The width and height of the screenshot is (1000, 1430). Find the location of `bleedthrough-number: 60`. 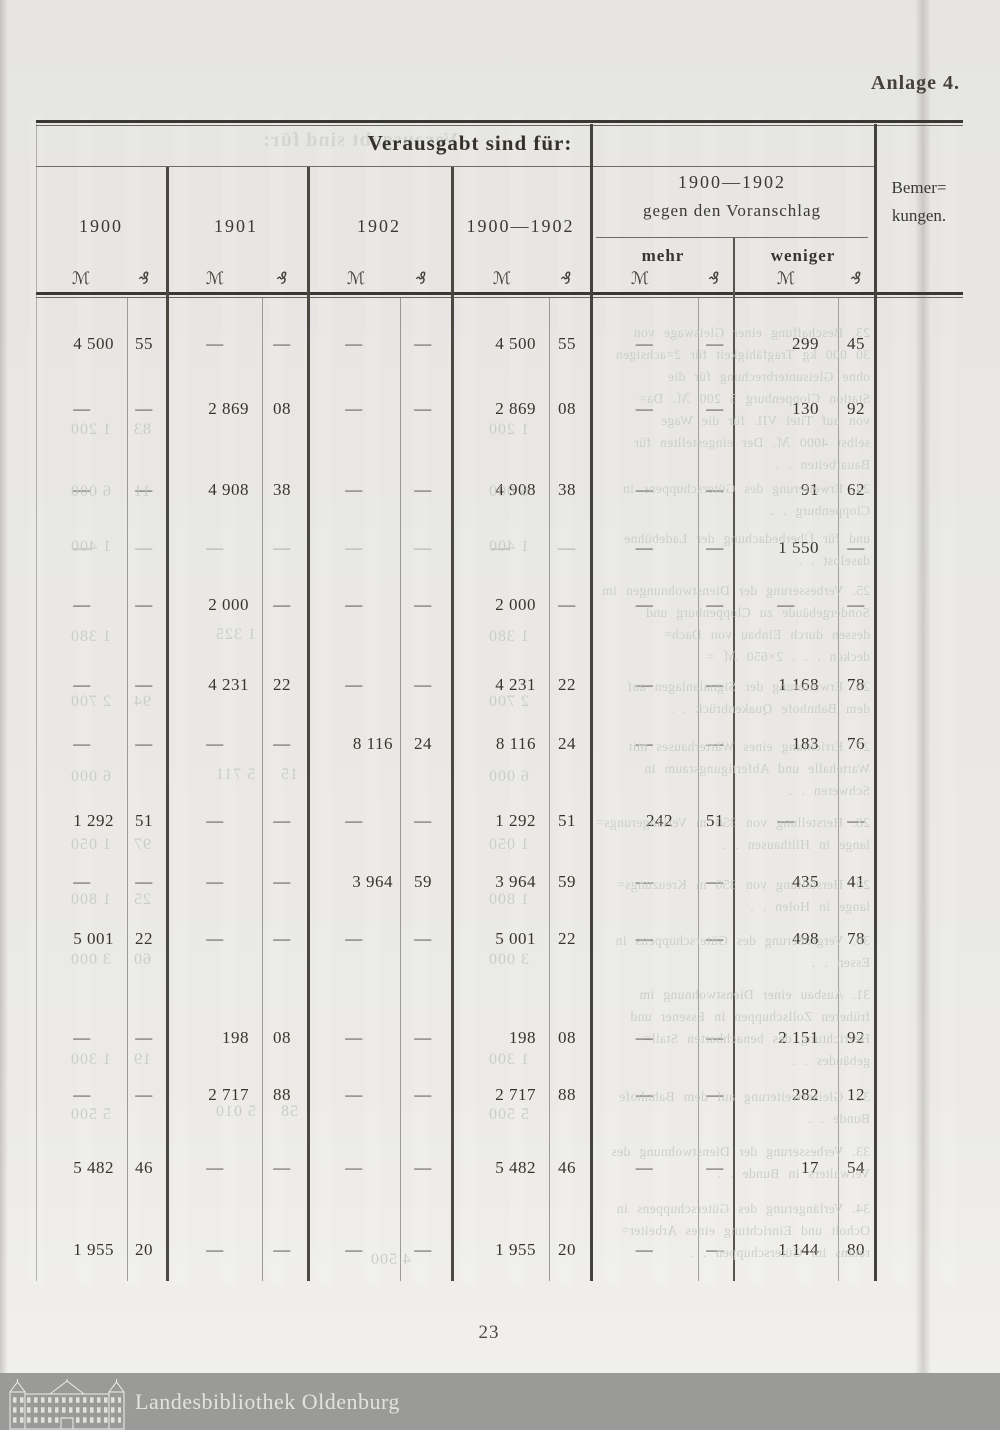

bleedthrough-number: 60 is located at coordinates (142, 959).